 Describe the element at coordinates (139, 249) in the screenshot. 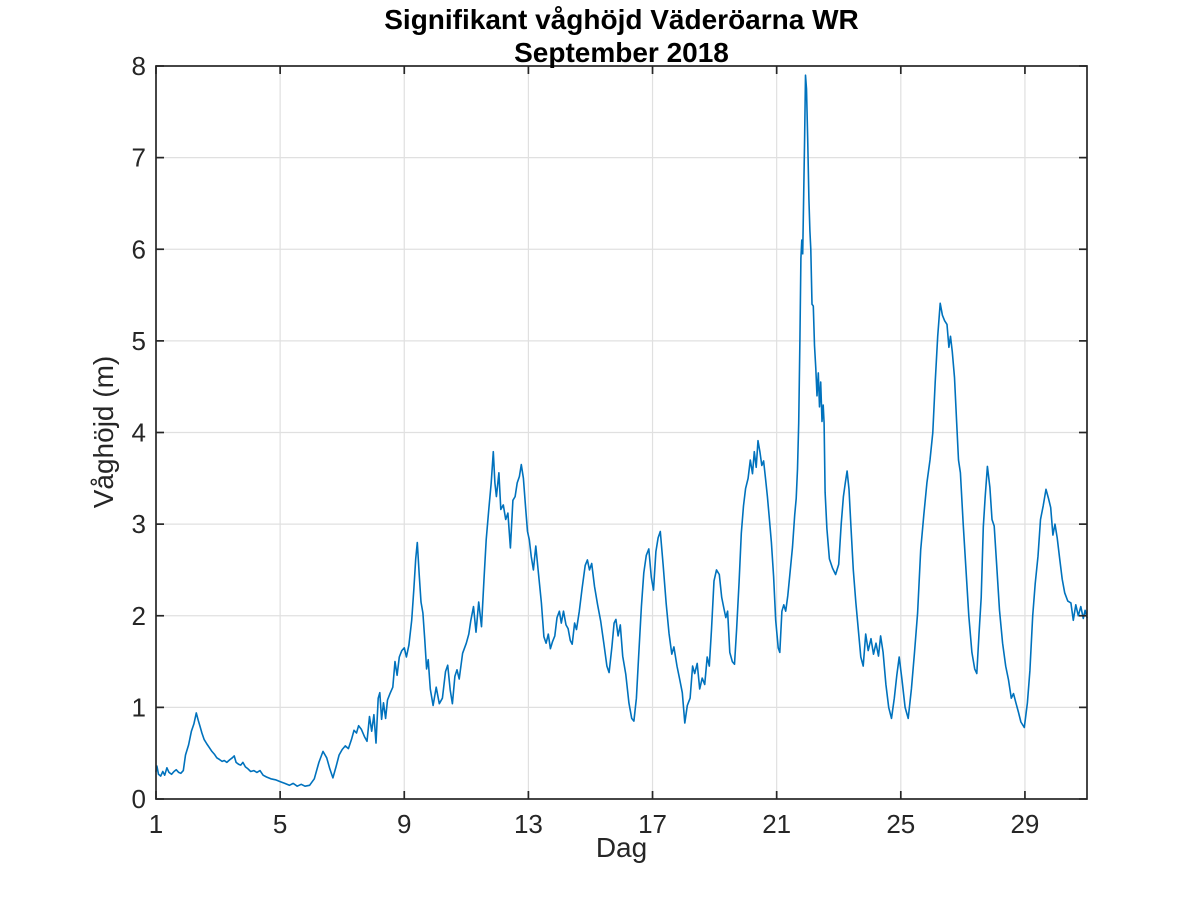

I see `y-tick-label: 6` at that location.